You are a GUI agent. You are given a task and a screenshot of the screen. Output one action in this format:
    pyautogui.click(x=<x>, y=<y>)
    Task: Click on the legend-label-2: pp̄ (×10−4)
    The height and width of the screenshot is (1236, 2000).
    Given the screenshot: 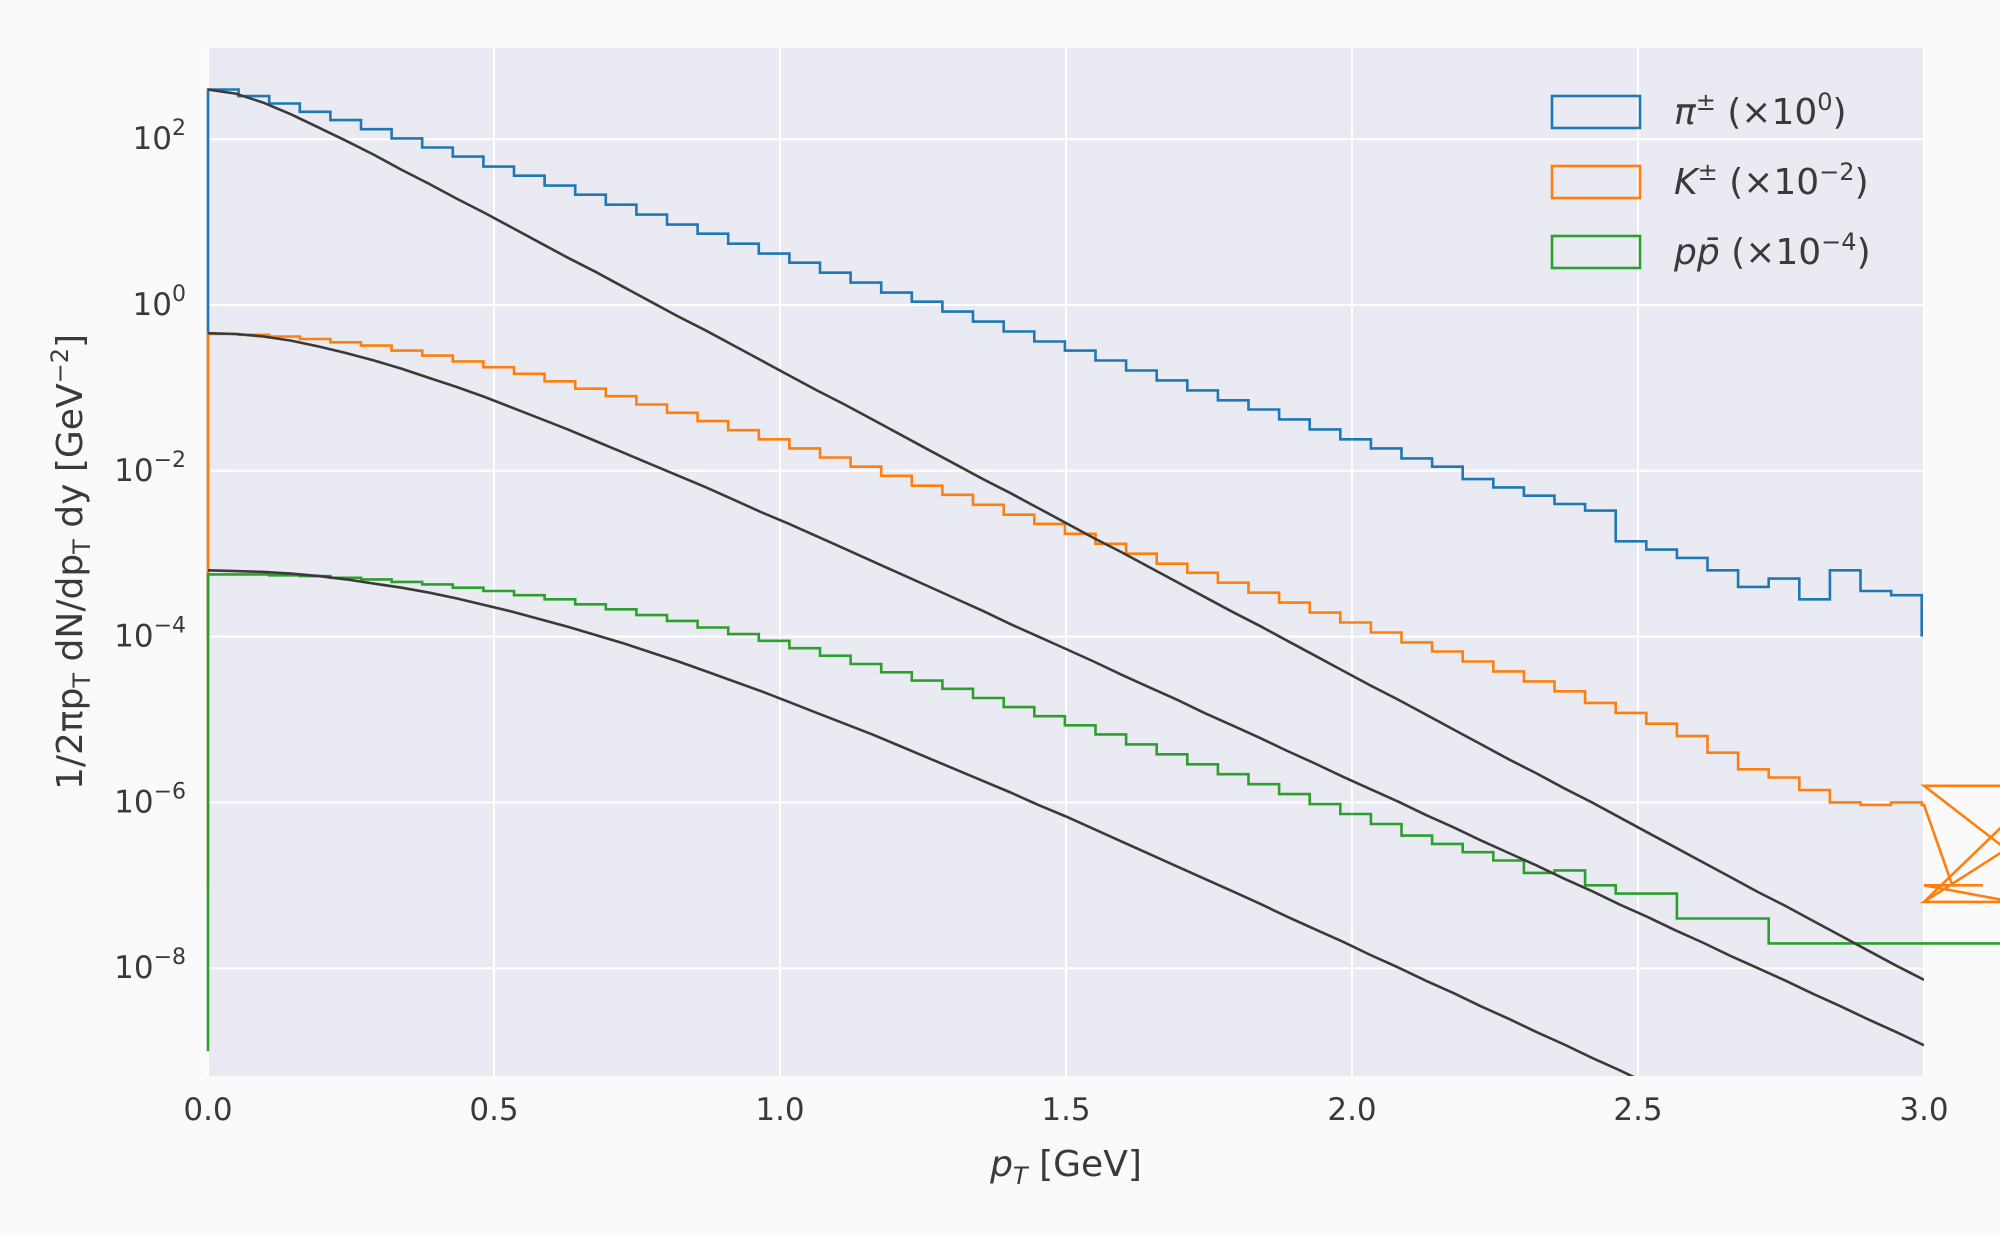 What is the action you would take?
    pyautogui.click(x=1772, y=250)
    